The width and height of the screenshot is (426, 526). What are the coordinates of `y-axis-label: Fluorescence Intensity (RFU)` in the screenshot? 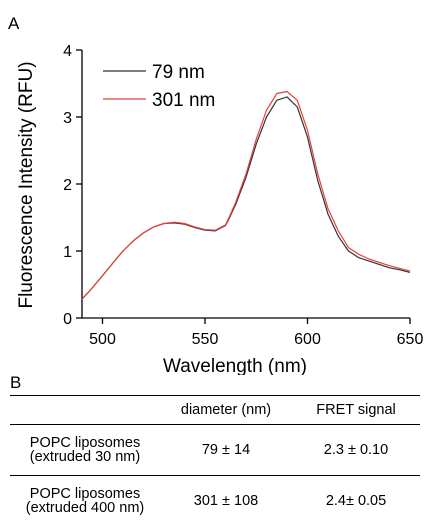 It's located at (26, 184).